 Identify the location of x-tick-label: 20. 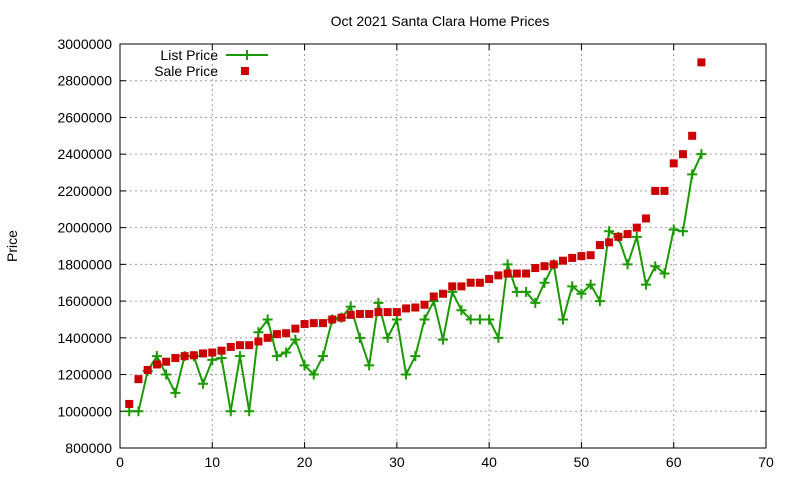
(305, 462).